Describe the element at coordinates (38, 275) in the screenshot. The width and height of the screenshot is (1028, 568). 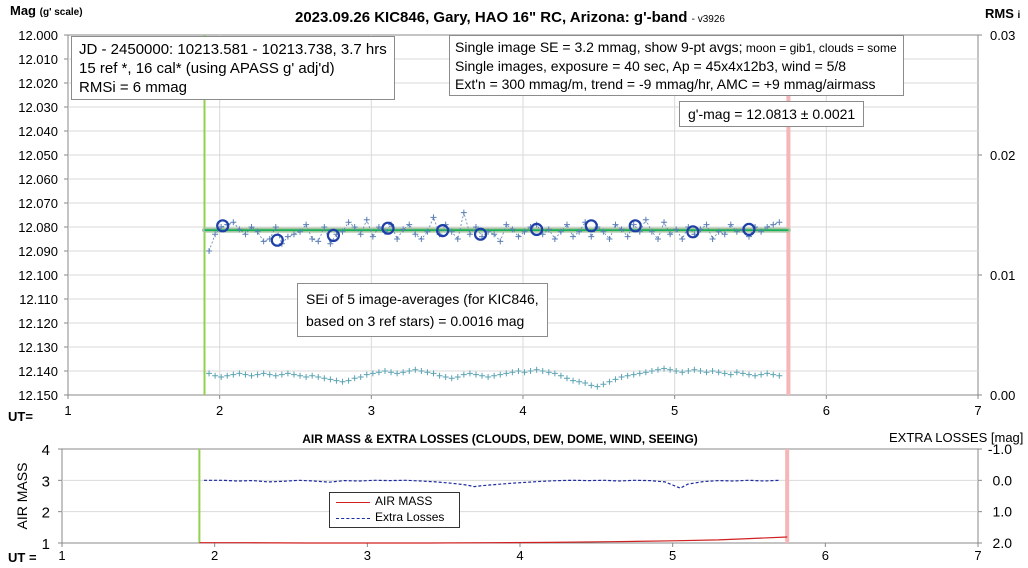
I see `upper-y-tick-label: 12.100` at that location.